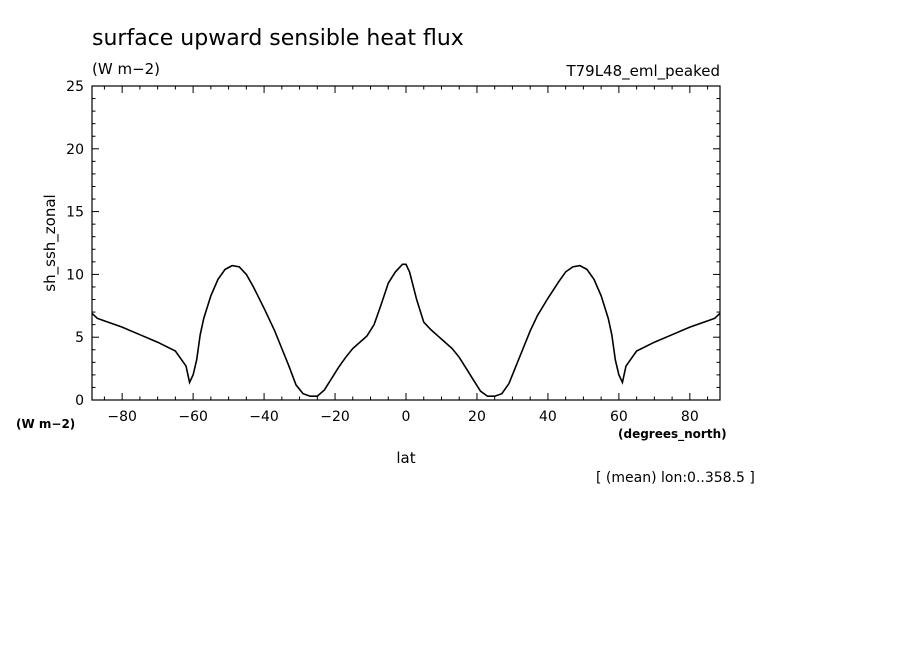  Describe the element at coordinates (79, 338) in the screenshot. I see `y-tick-label: 5` at that location.